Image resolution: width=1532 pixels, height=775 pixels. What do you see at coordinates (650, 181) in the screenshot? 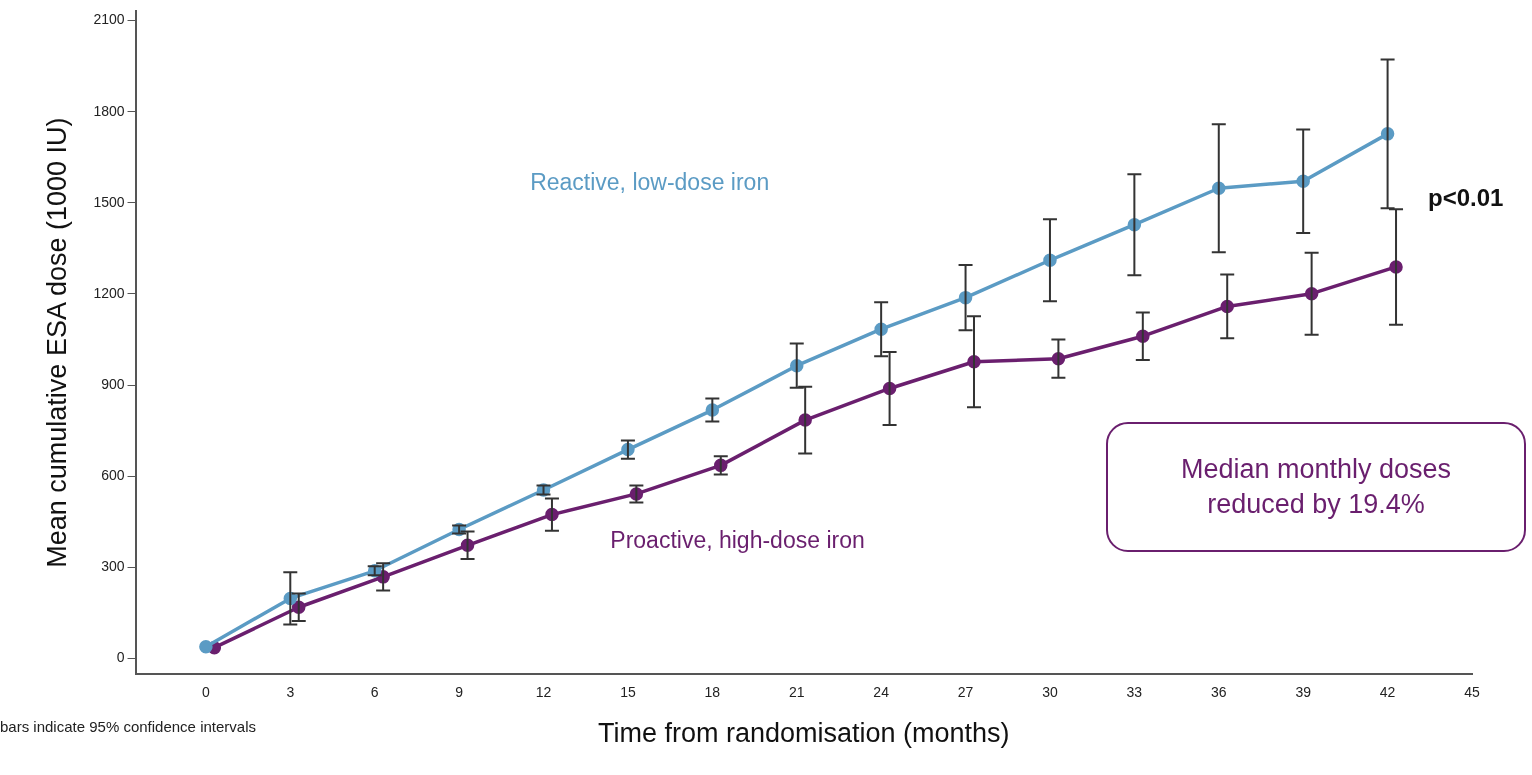
I see `text: Reactive, low-dose iron` at bounding box center [650, 181].